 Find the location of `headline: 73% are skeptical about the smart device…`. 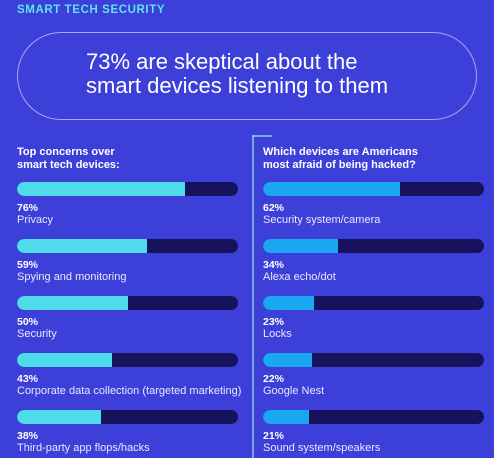

headline: 73% are skeptical about the smart device… is located at coordinates (237, 74).